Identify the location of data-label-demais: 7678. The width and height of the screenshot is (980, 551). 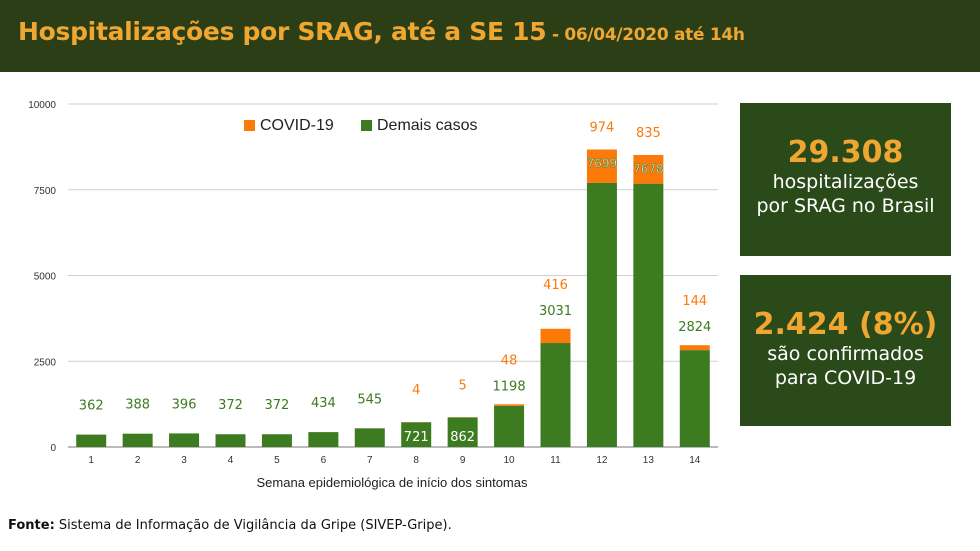
(648, 169).